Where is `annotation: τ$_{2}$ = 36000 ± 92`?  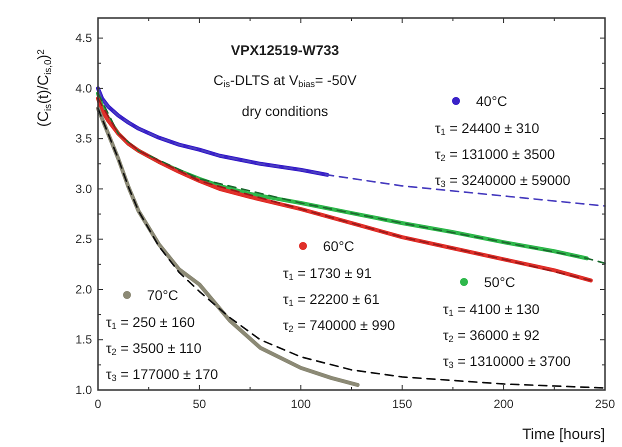 annotation: τ$_{2}$ = 36000 ± 92 is located at coordinates (491, 335).